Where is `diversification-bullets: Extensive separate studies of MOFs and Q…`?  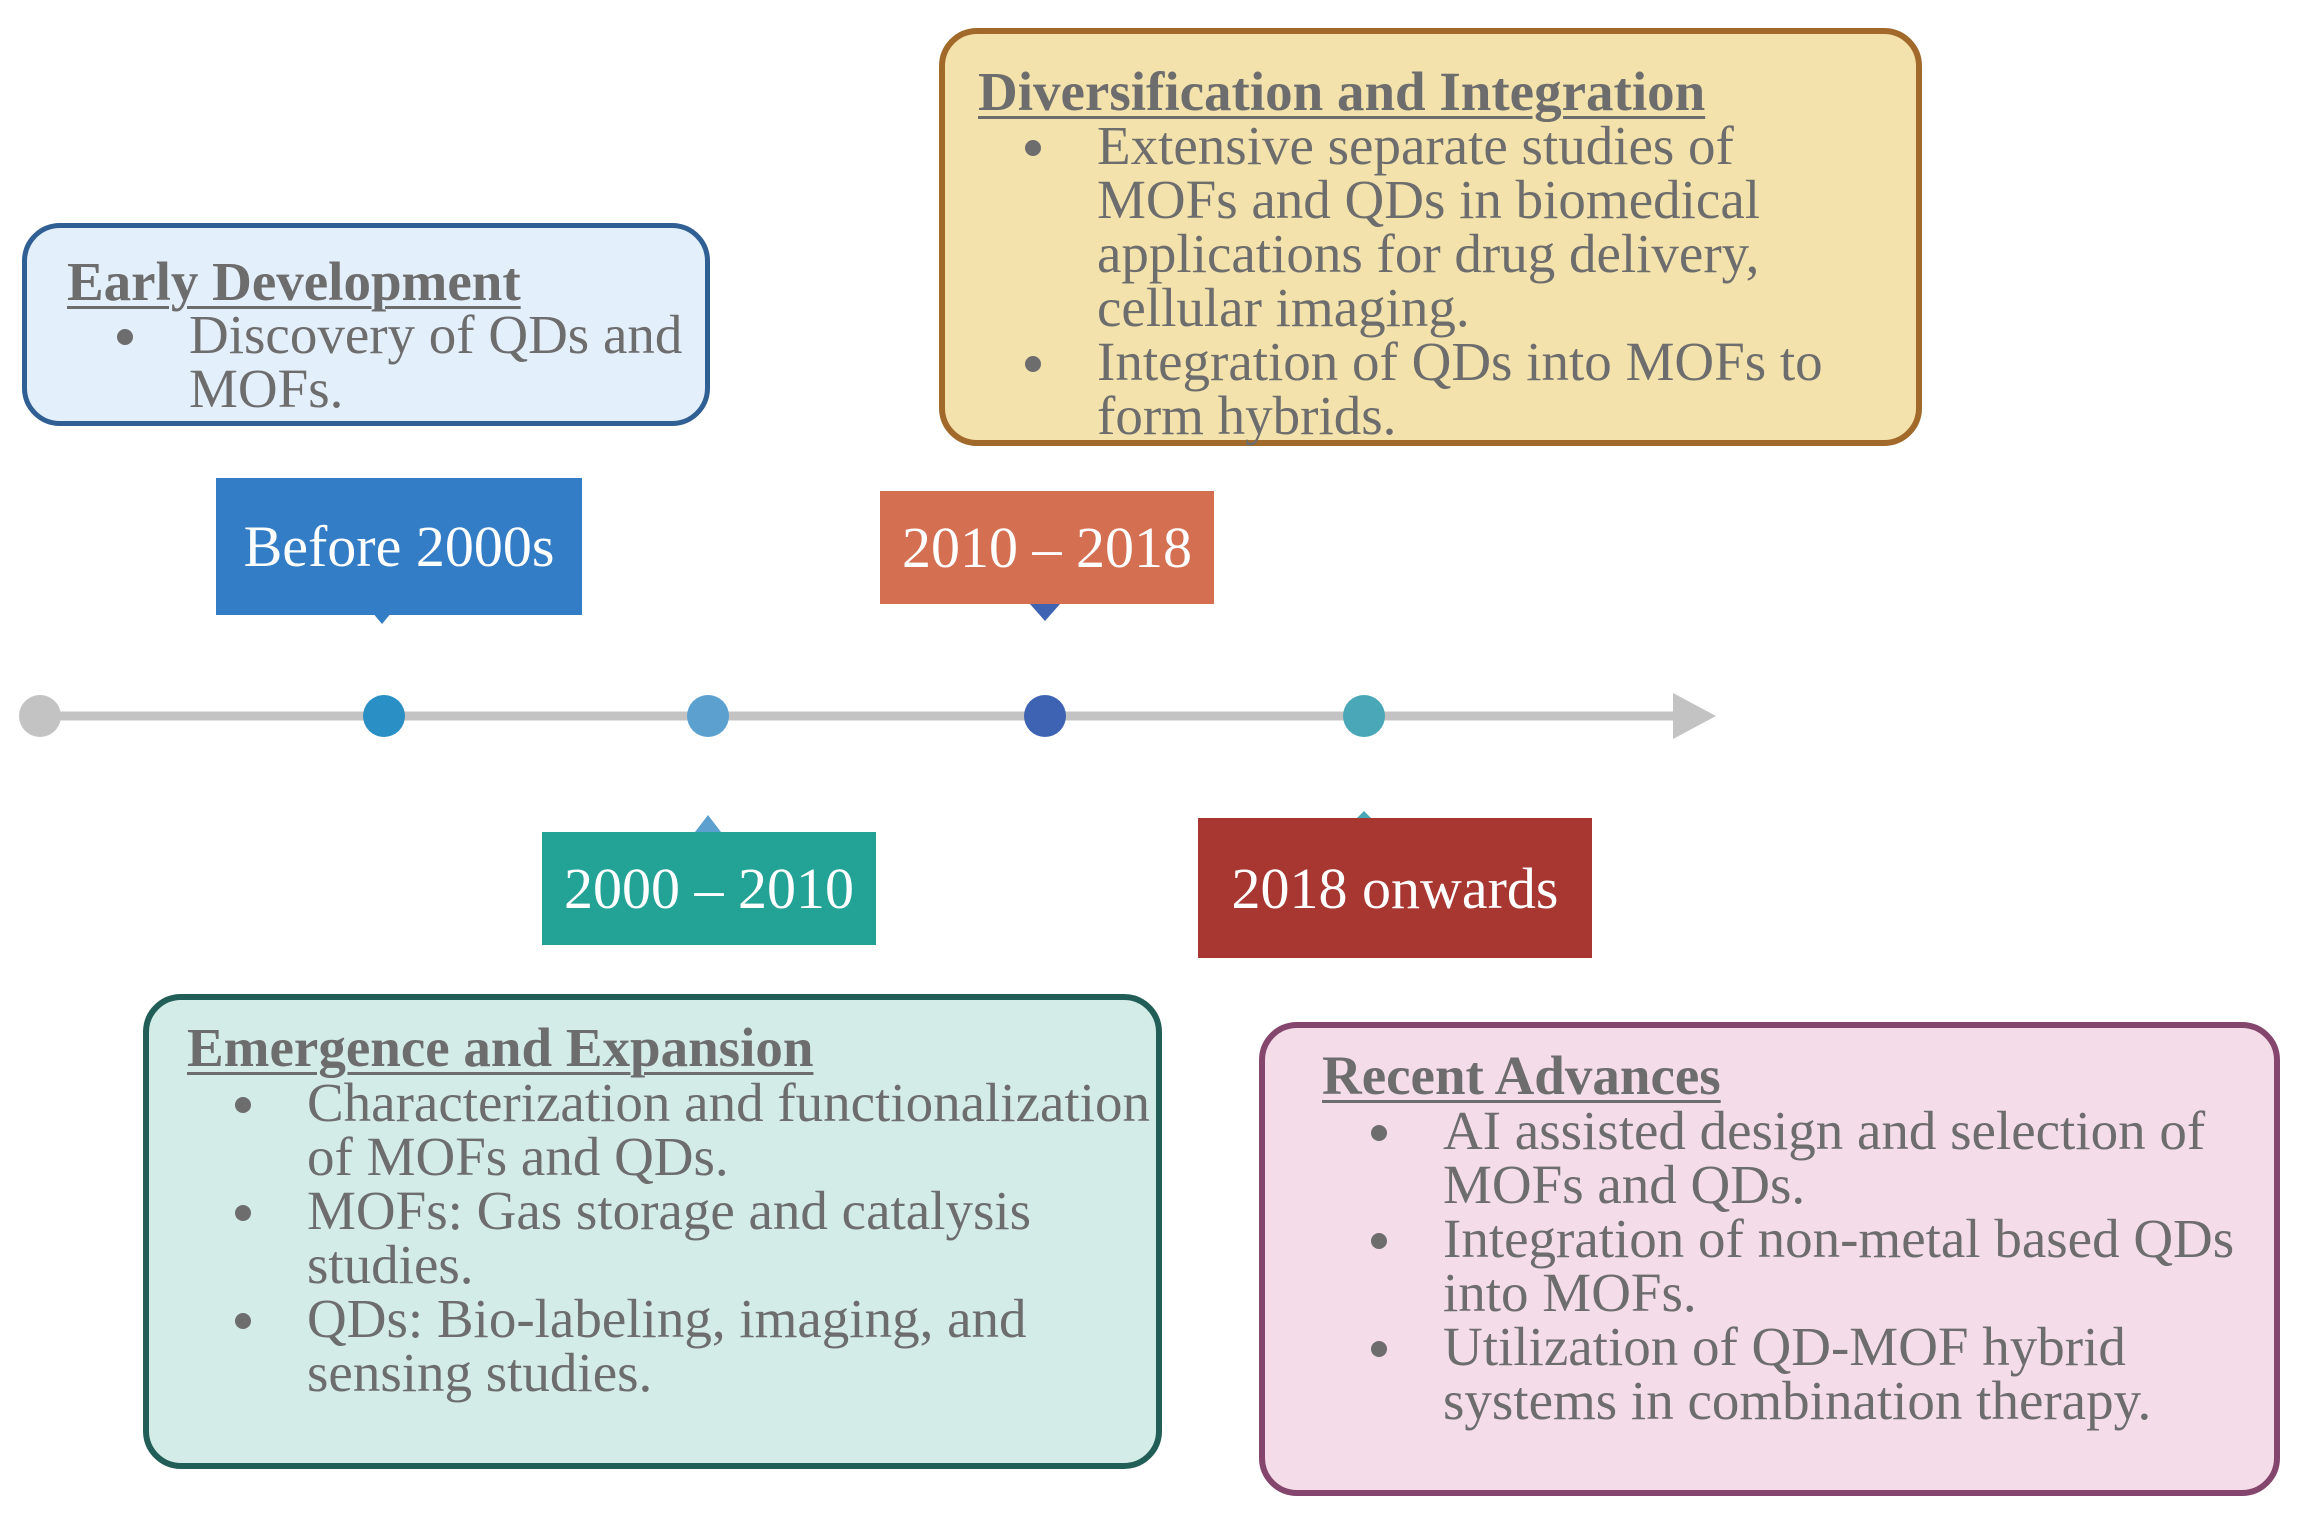
diversification-bullets: Extensive separate studies of MOFs and Q… is located at coordinates (1425, 280).